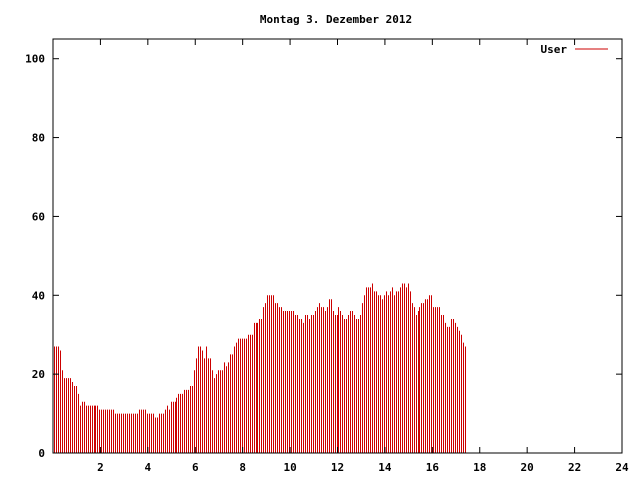 The width and height of the screenshot is (640, 480). What do you see at coordinates (35, 59) in the screenshot?
I see `y-tick-label: 100` at bounding box center [35, 59].